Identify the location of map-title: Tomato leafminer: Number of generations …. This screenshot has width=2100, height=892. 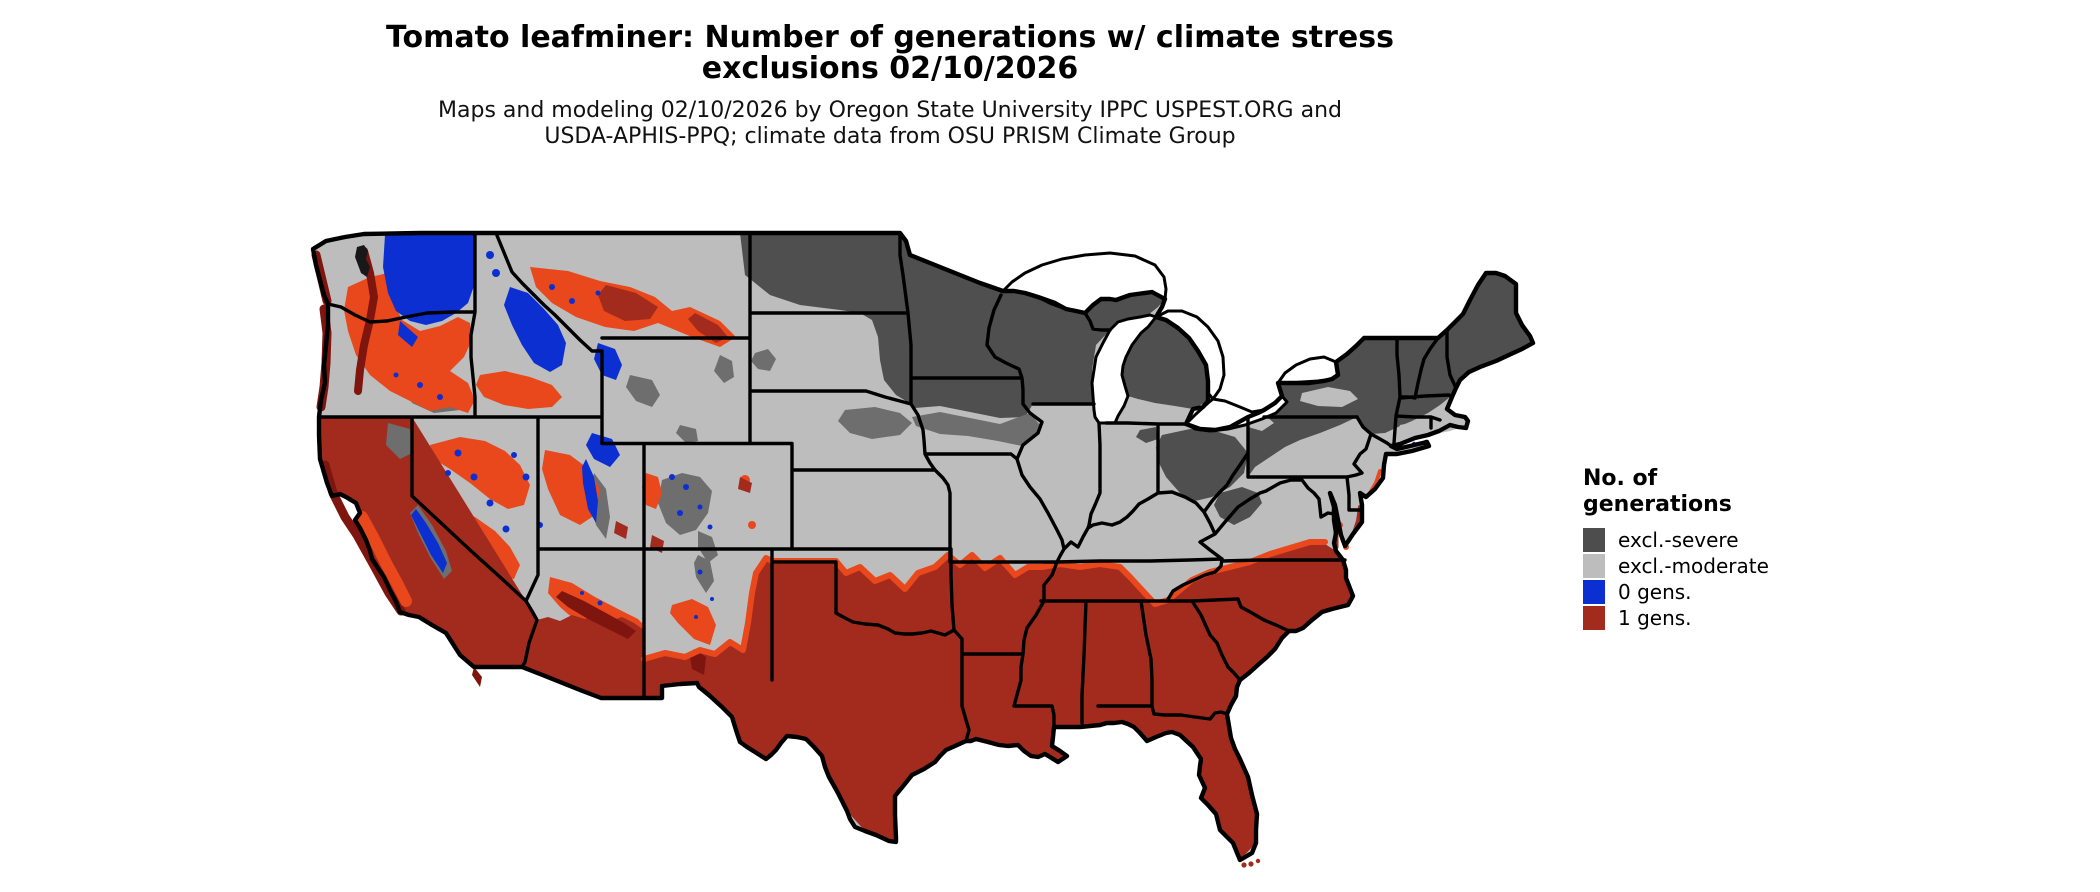
(890, 53).